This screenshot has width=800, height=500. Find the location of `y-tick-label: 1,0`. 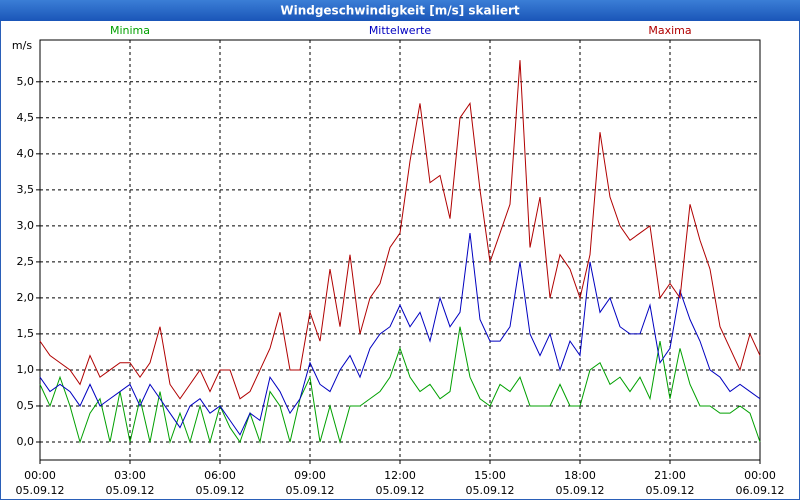

y-tick-label: 1,0 is located at coordinates (26, 369).